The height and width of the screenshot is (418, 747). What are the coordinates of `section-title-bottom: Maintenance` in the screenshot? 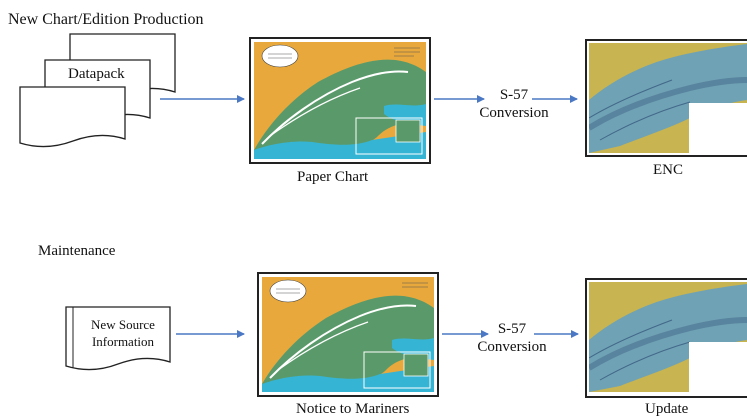 It's located at (77, 251).